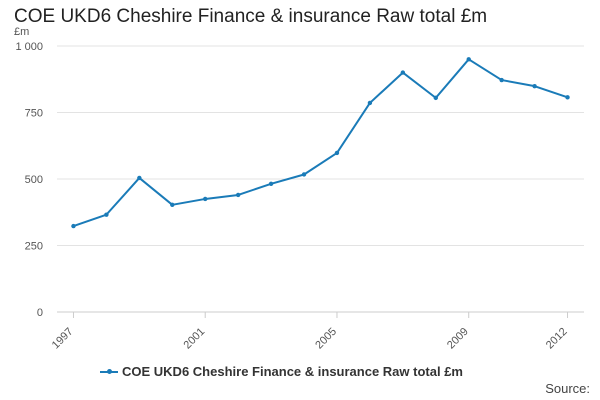  Describe the element at coordinates (21, 32) in the screenshot. I see `y-axis-label: £m` at that location.